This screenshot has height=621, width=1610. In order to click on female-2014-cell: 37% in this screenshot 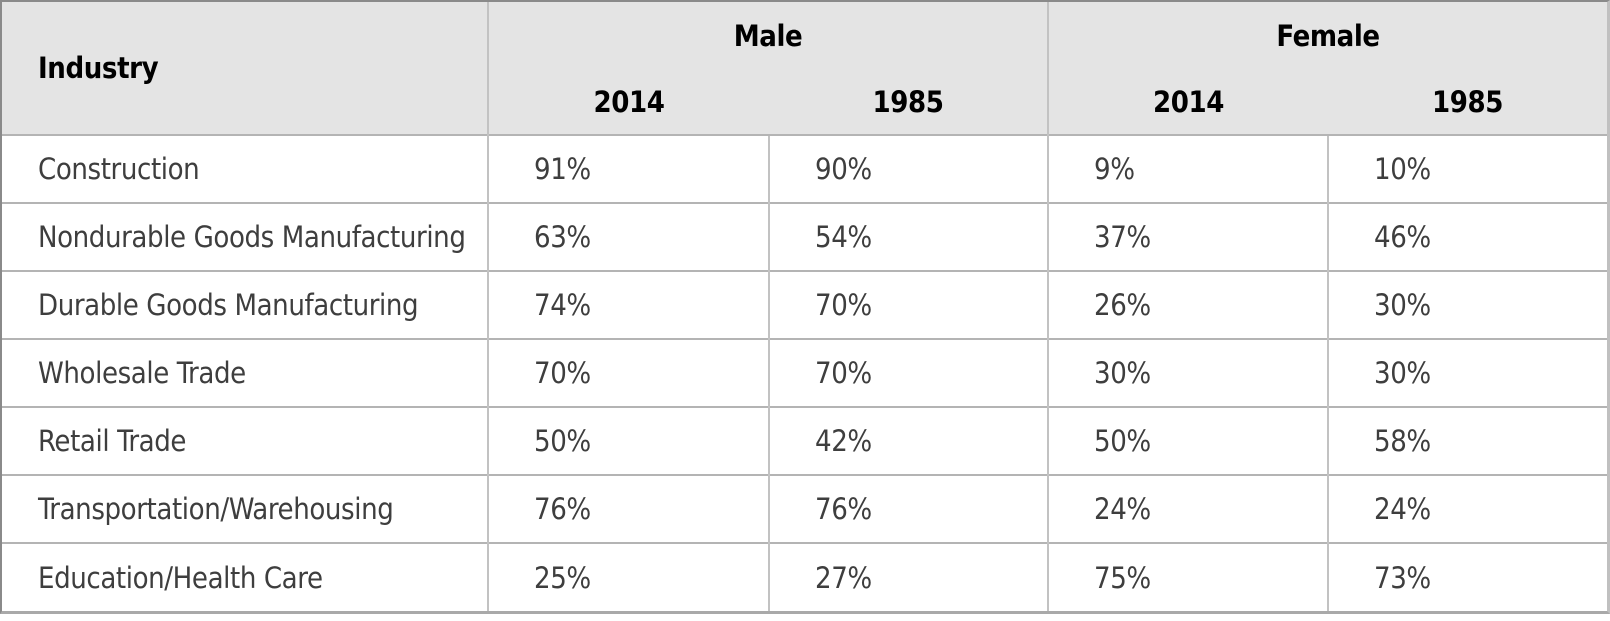, I will do `click(1188, 236)`.